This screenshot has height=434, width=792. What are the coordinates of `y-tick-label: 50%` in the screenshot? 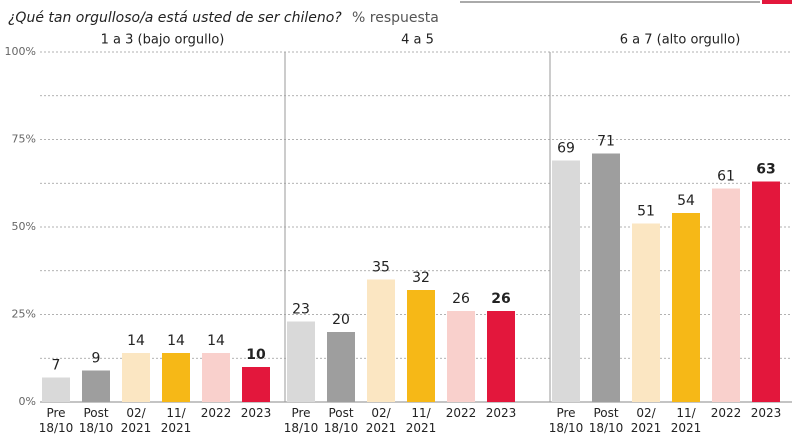 It's located at (24, 226).